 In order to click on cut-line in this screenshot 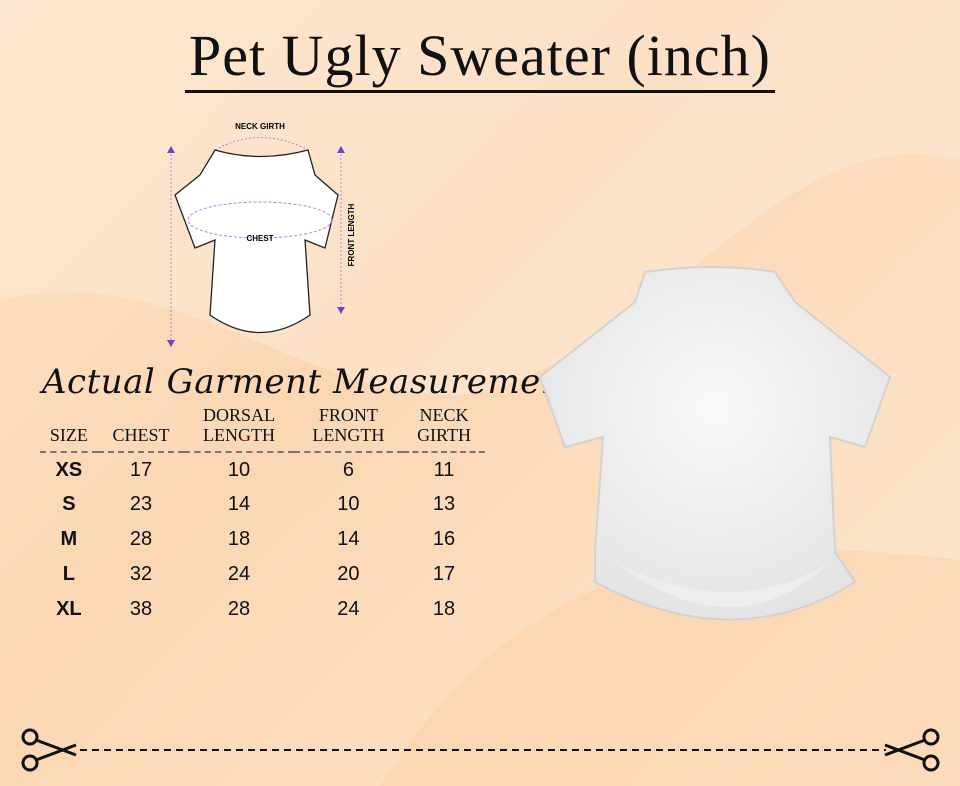, I will do `click(480, 750)`.